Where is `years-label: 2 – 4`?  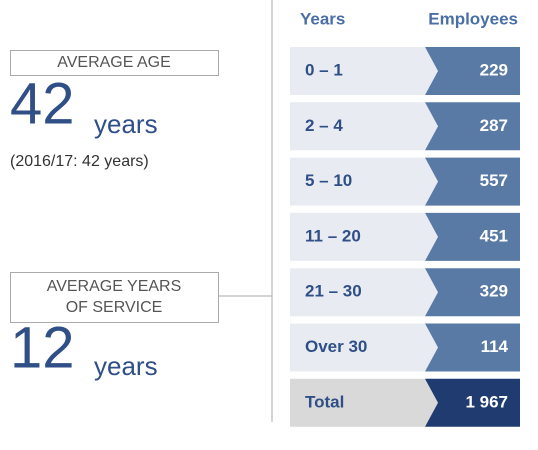
years-label: 2 – 4 is located at coordinates (324, 125).